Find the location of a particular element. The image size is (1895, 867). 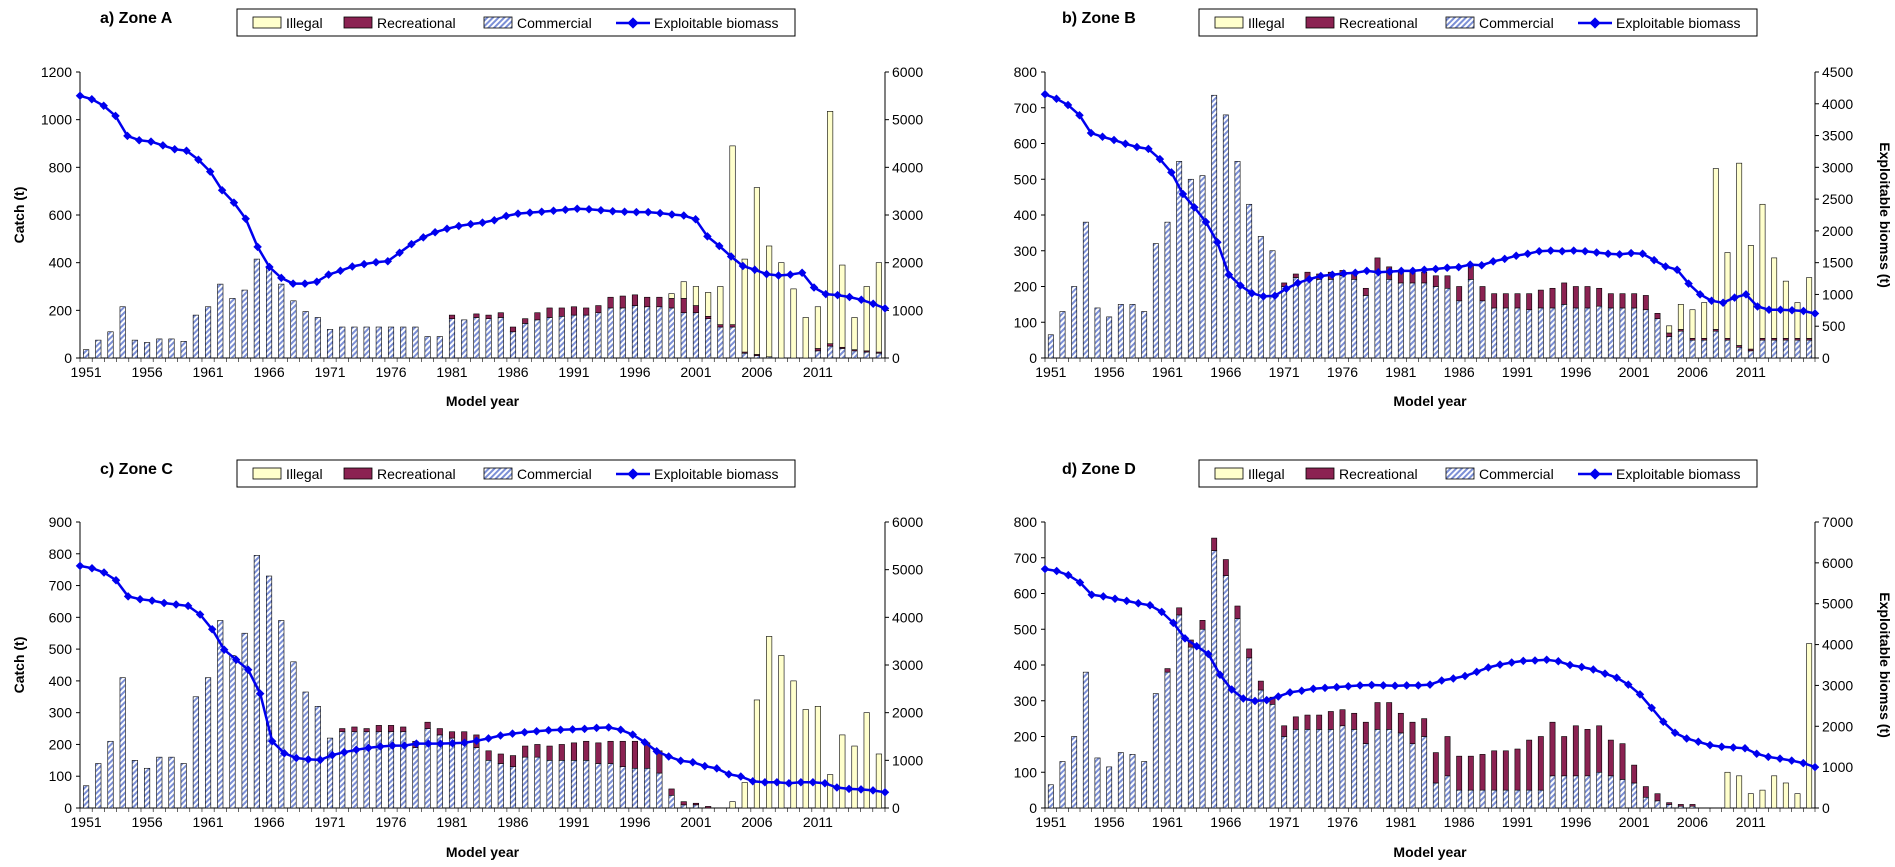

y2-tick-label: 4500 is located at coordinates (1837, 72).